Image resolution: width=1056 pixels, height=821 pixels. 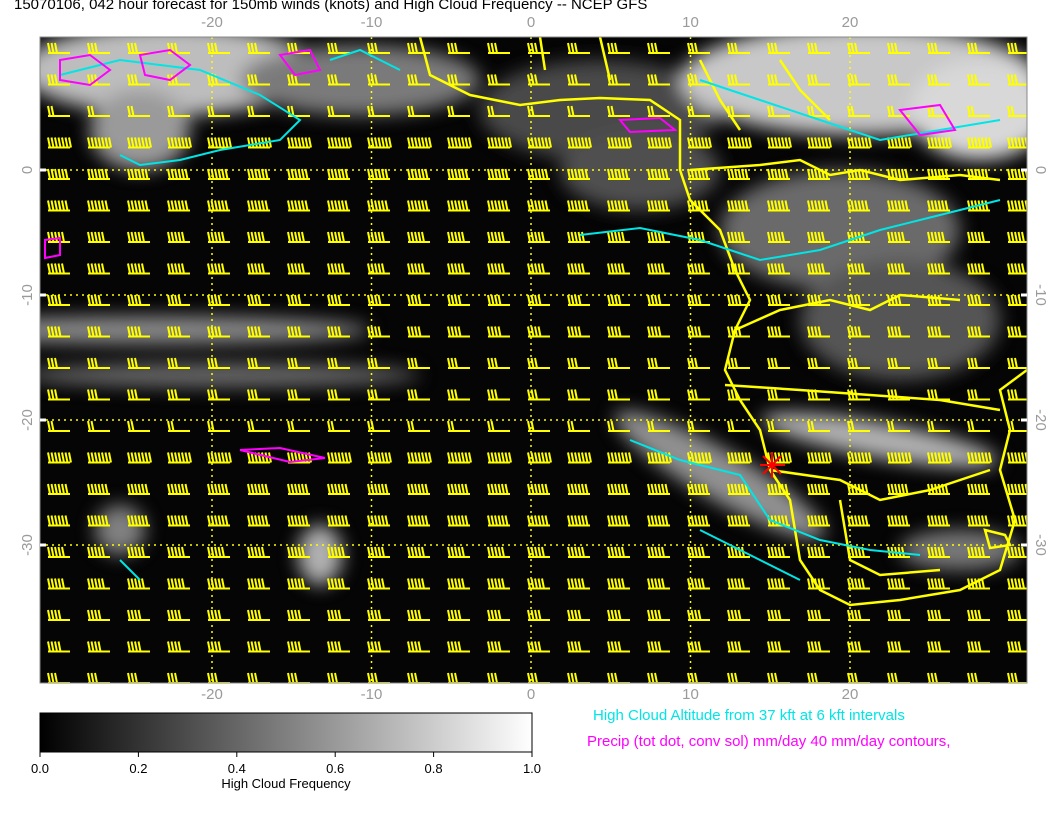 I want to click on colorbar: High Cloud Frequency 0.0 0.2 0.4 0.6 0.8 1.0, so click(x=286, y=751).